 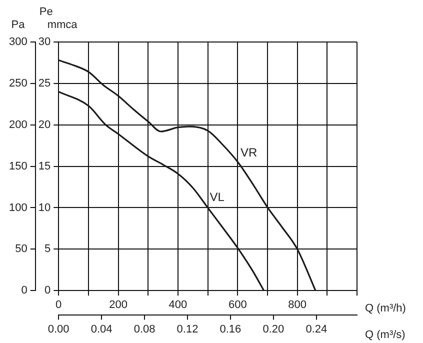 I want to click on y-tick-label: 30, so click(x=44, y=42).